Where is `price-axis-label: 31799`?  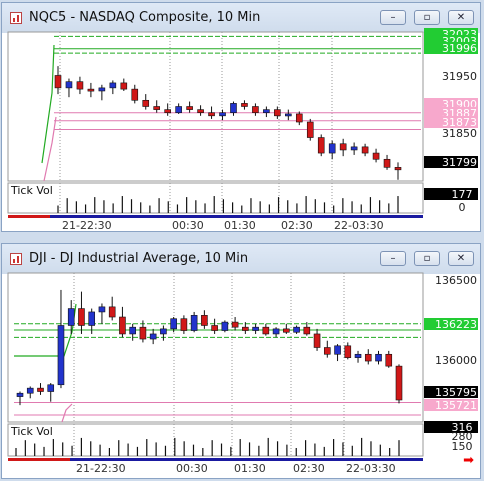 price-axis-label: 31799 is located at coordinates (459, 162).